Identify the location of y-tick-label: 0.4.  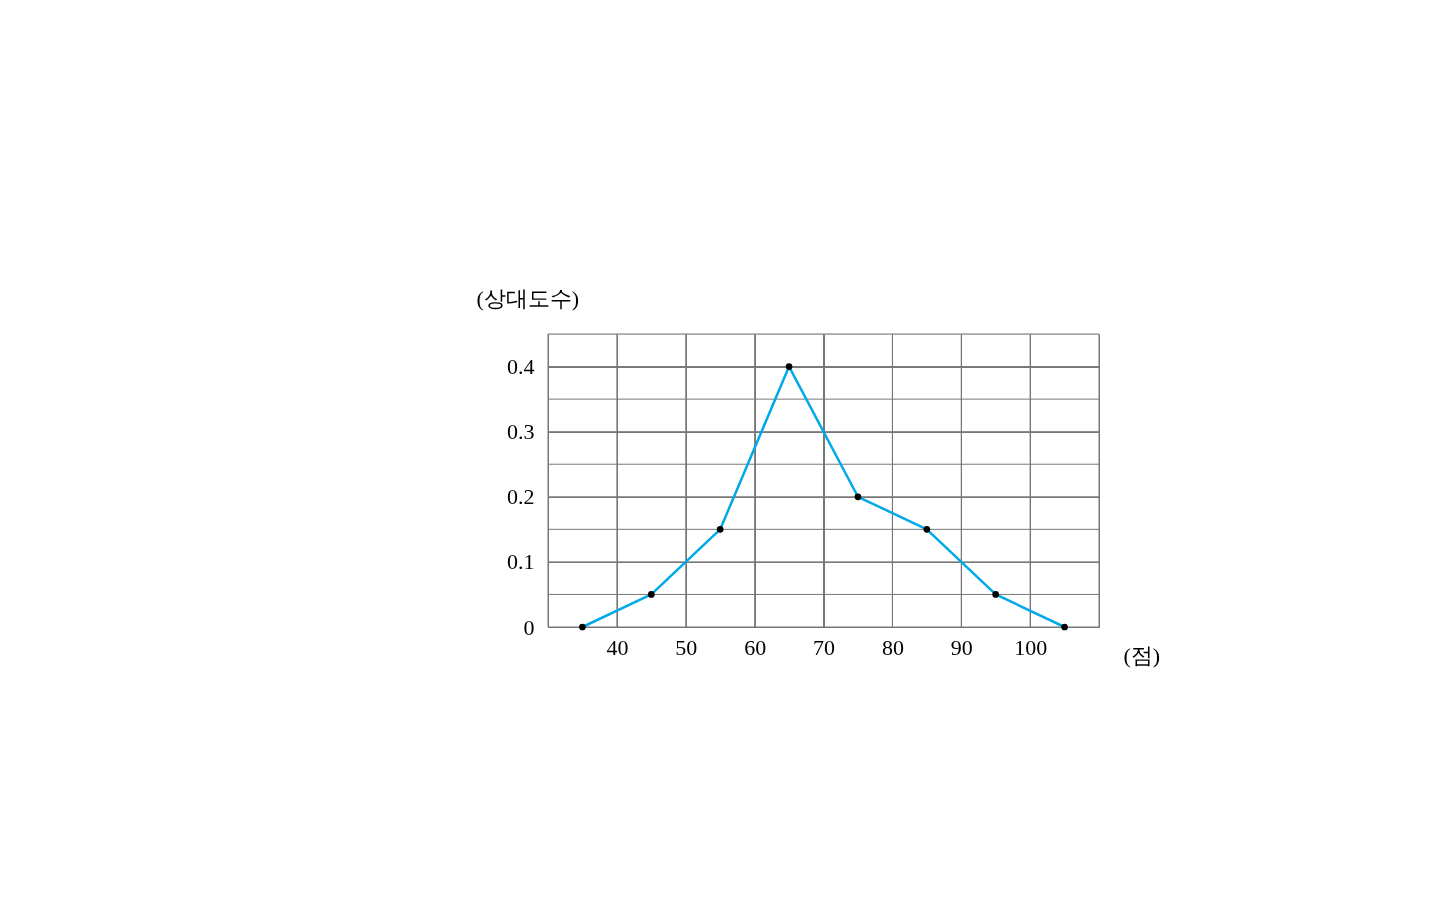
(521, 367).